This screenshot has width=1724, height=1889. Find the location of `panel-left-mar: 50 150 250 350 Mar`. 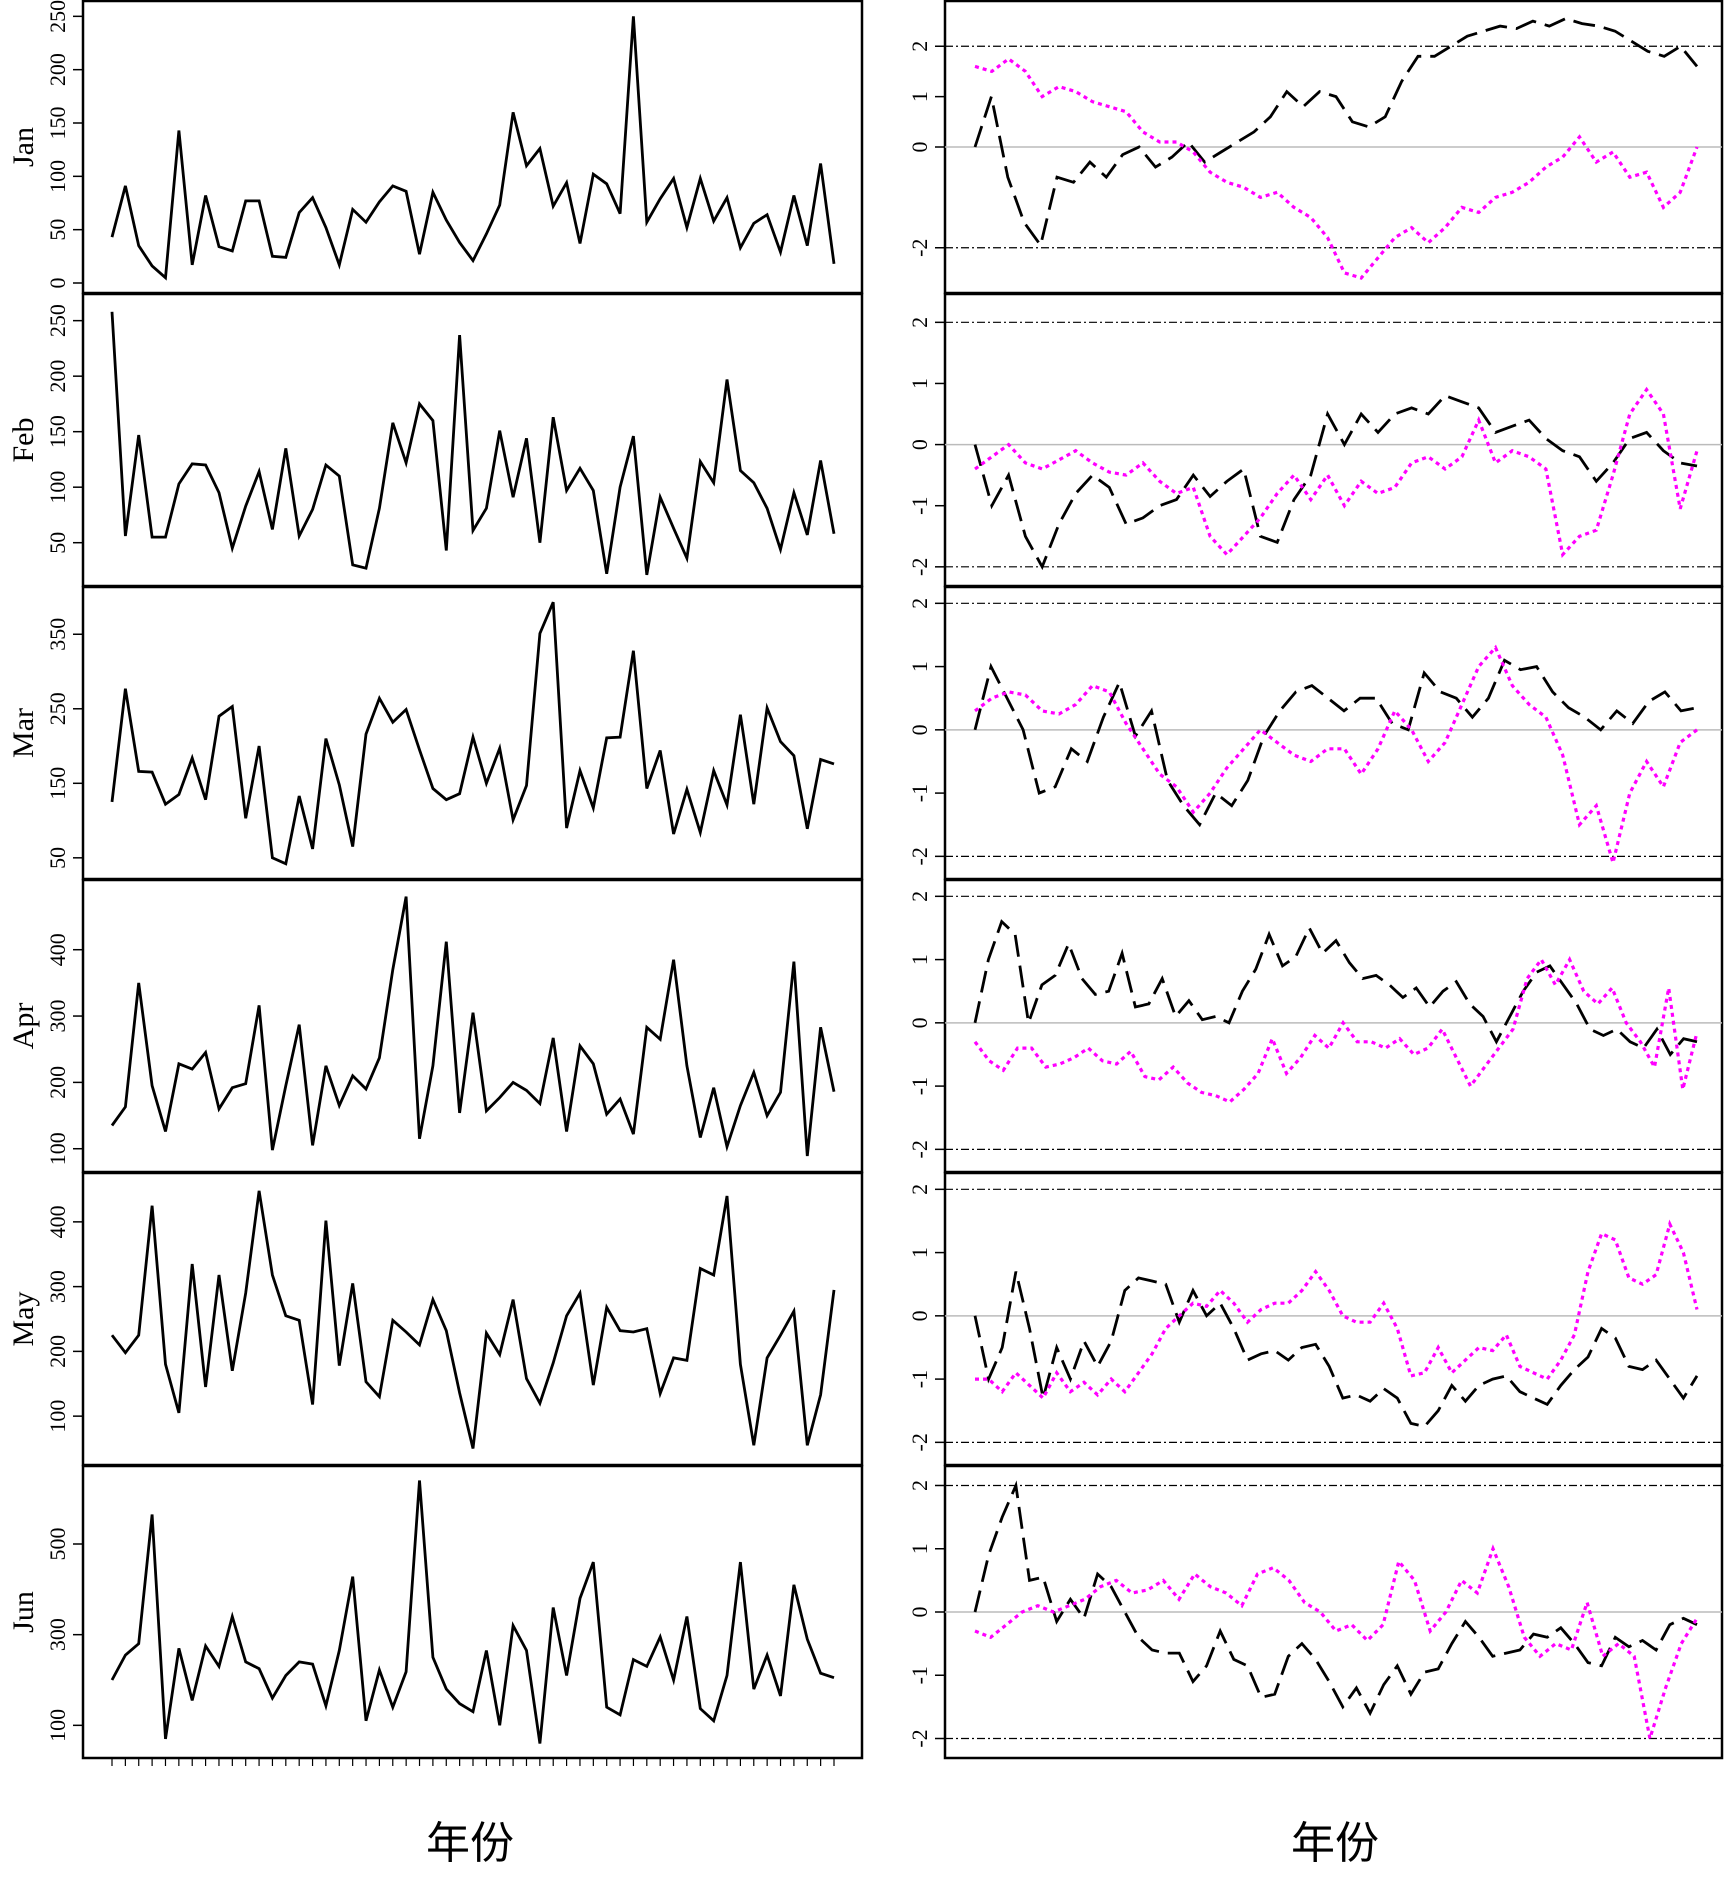

panel-left-mar: 50 150 250 350 Mar is located at coordinates (435, 733).